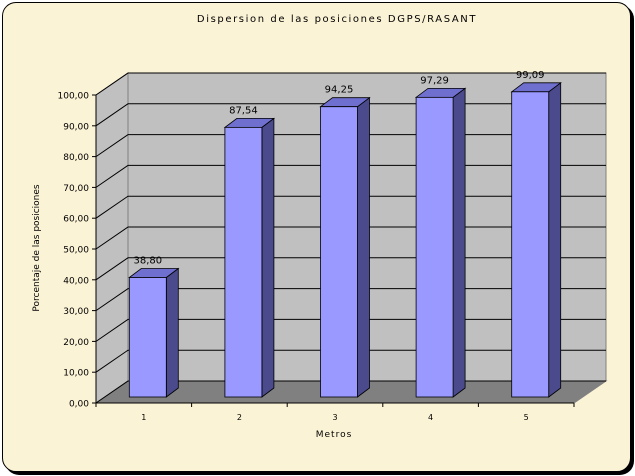 The height and width of the screenshot is (476, 635). Describe the element at coordinates (530, 75) in the screenshot. I see `data-label: 99,09` at that location.